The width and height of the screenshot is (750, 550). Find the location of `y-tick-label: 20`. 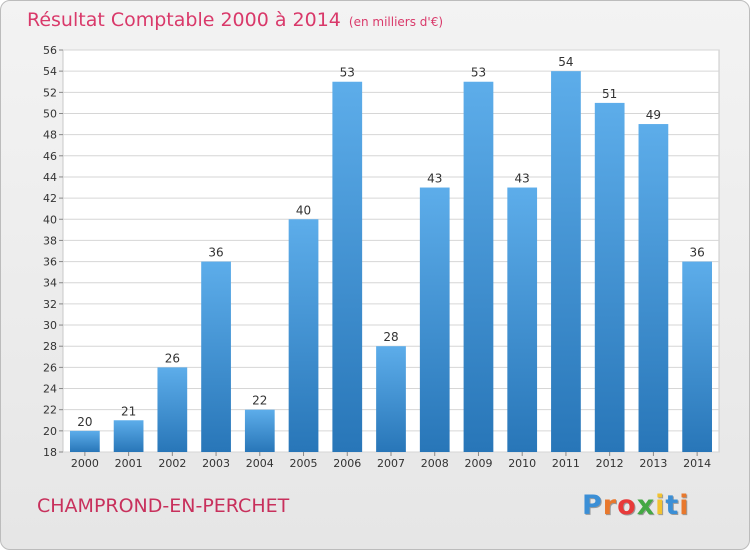

y-tick-label: 20 is located at coordinates (50, 431).